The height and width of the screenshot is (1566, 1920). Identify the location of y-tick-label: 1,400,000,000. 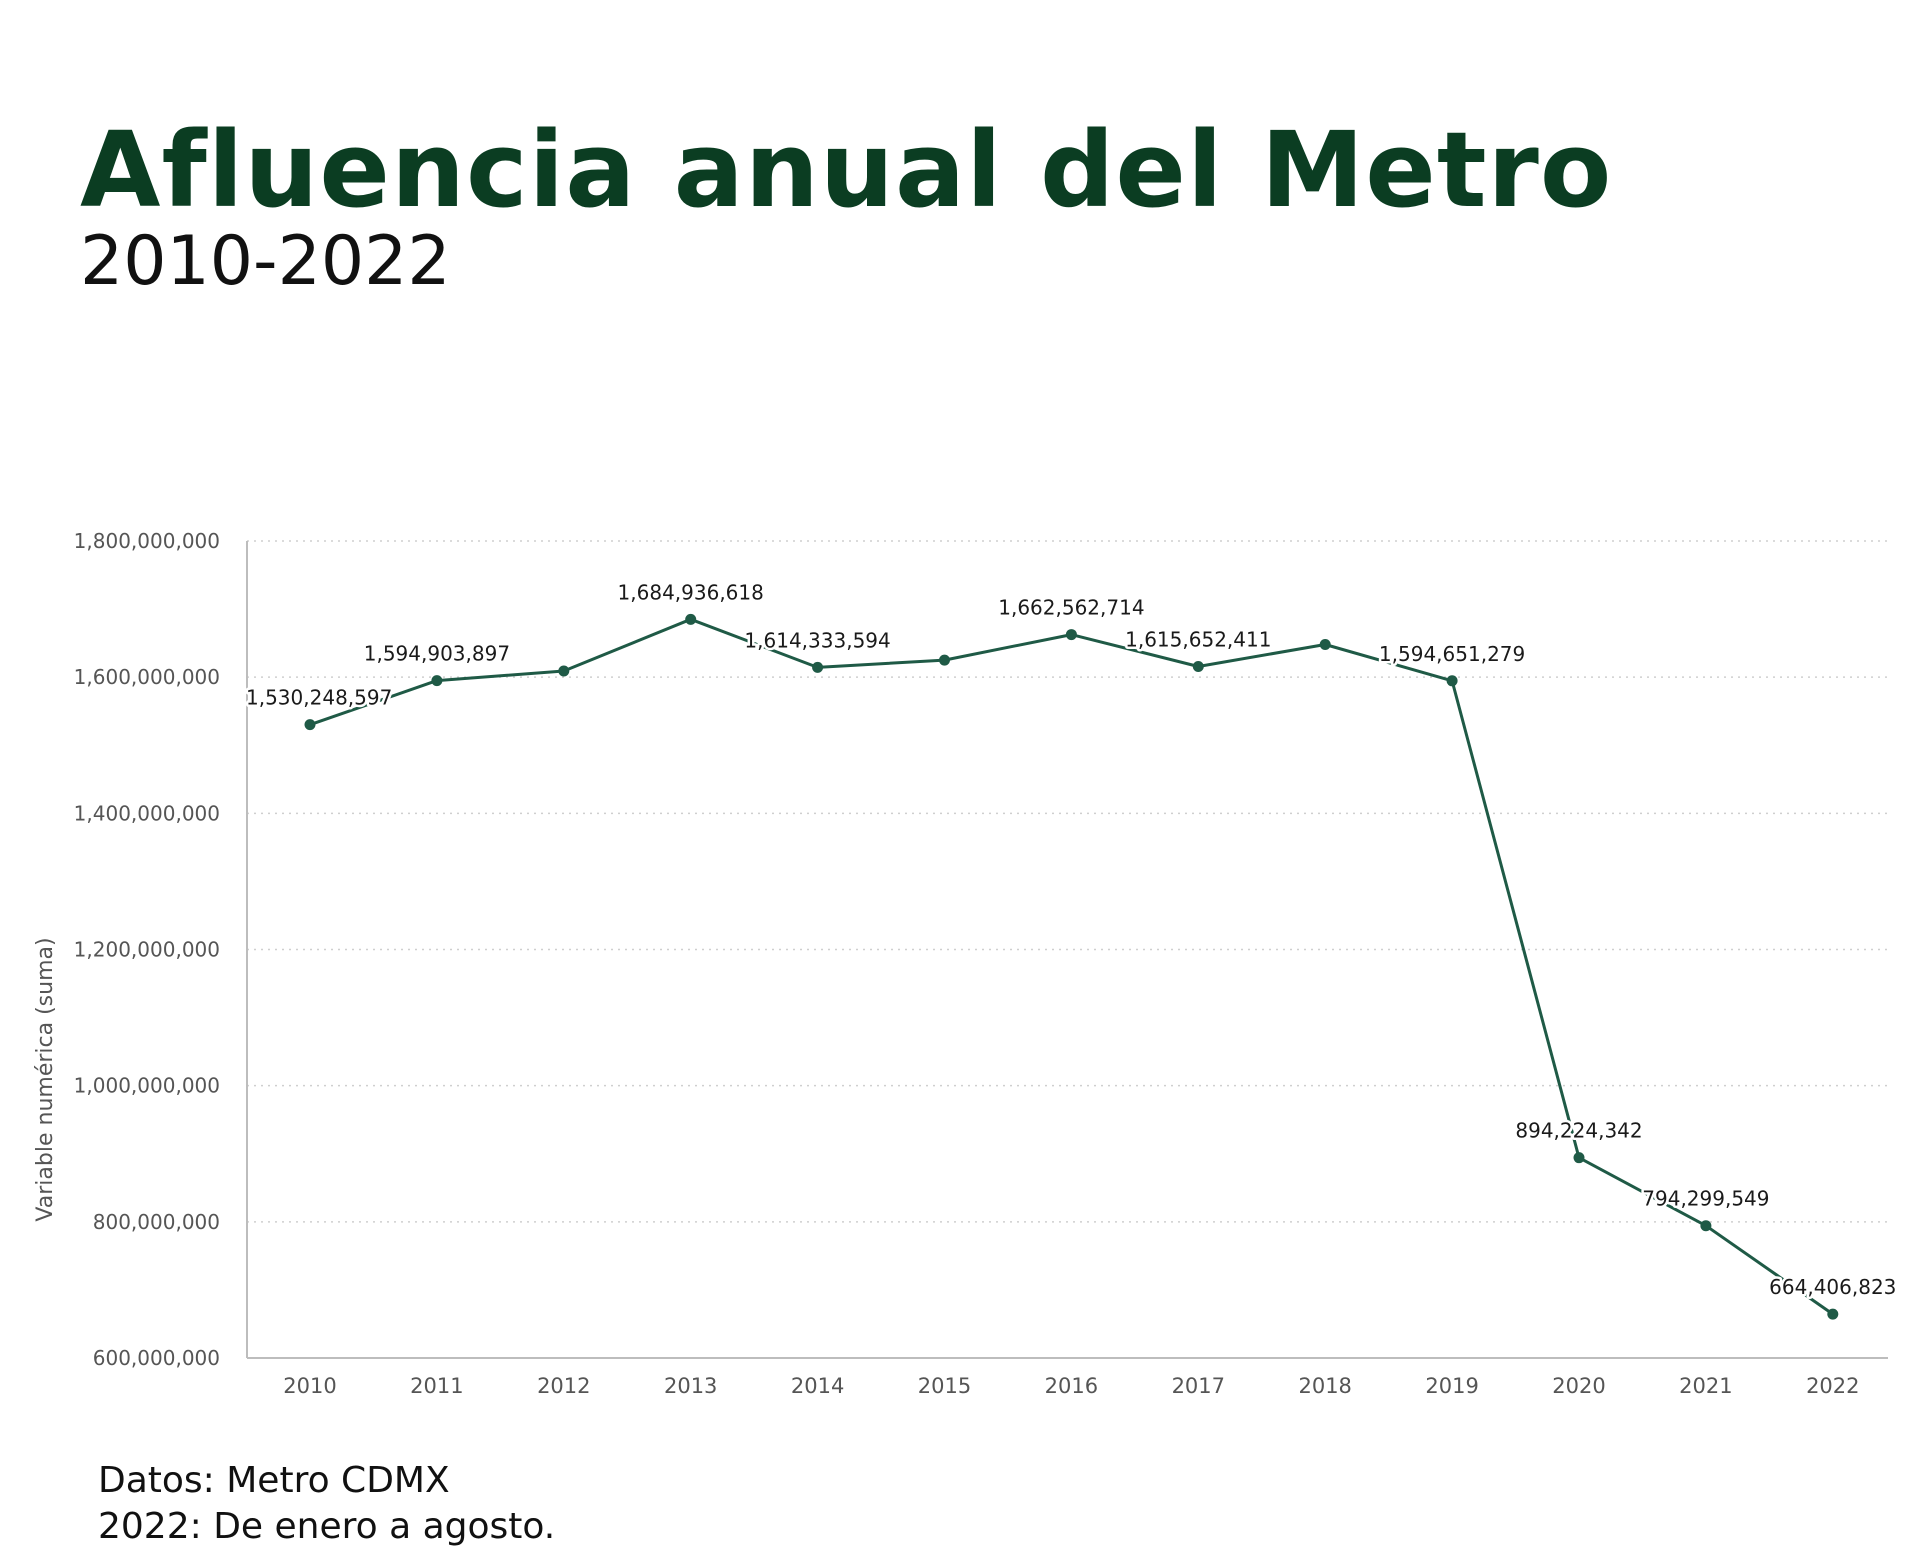
(147, 813).